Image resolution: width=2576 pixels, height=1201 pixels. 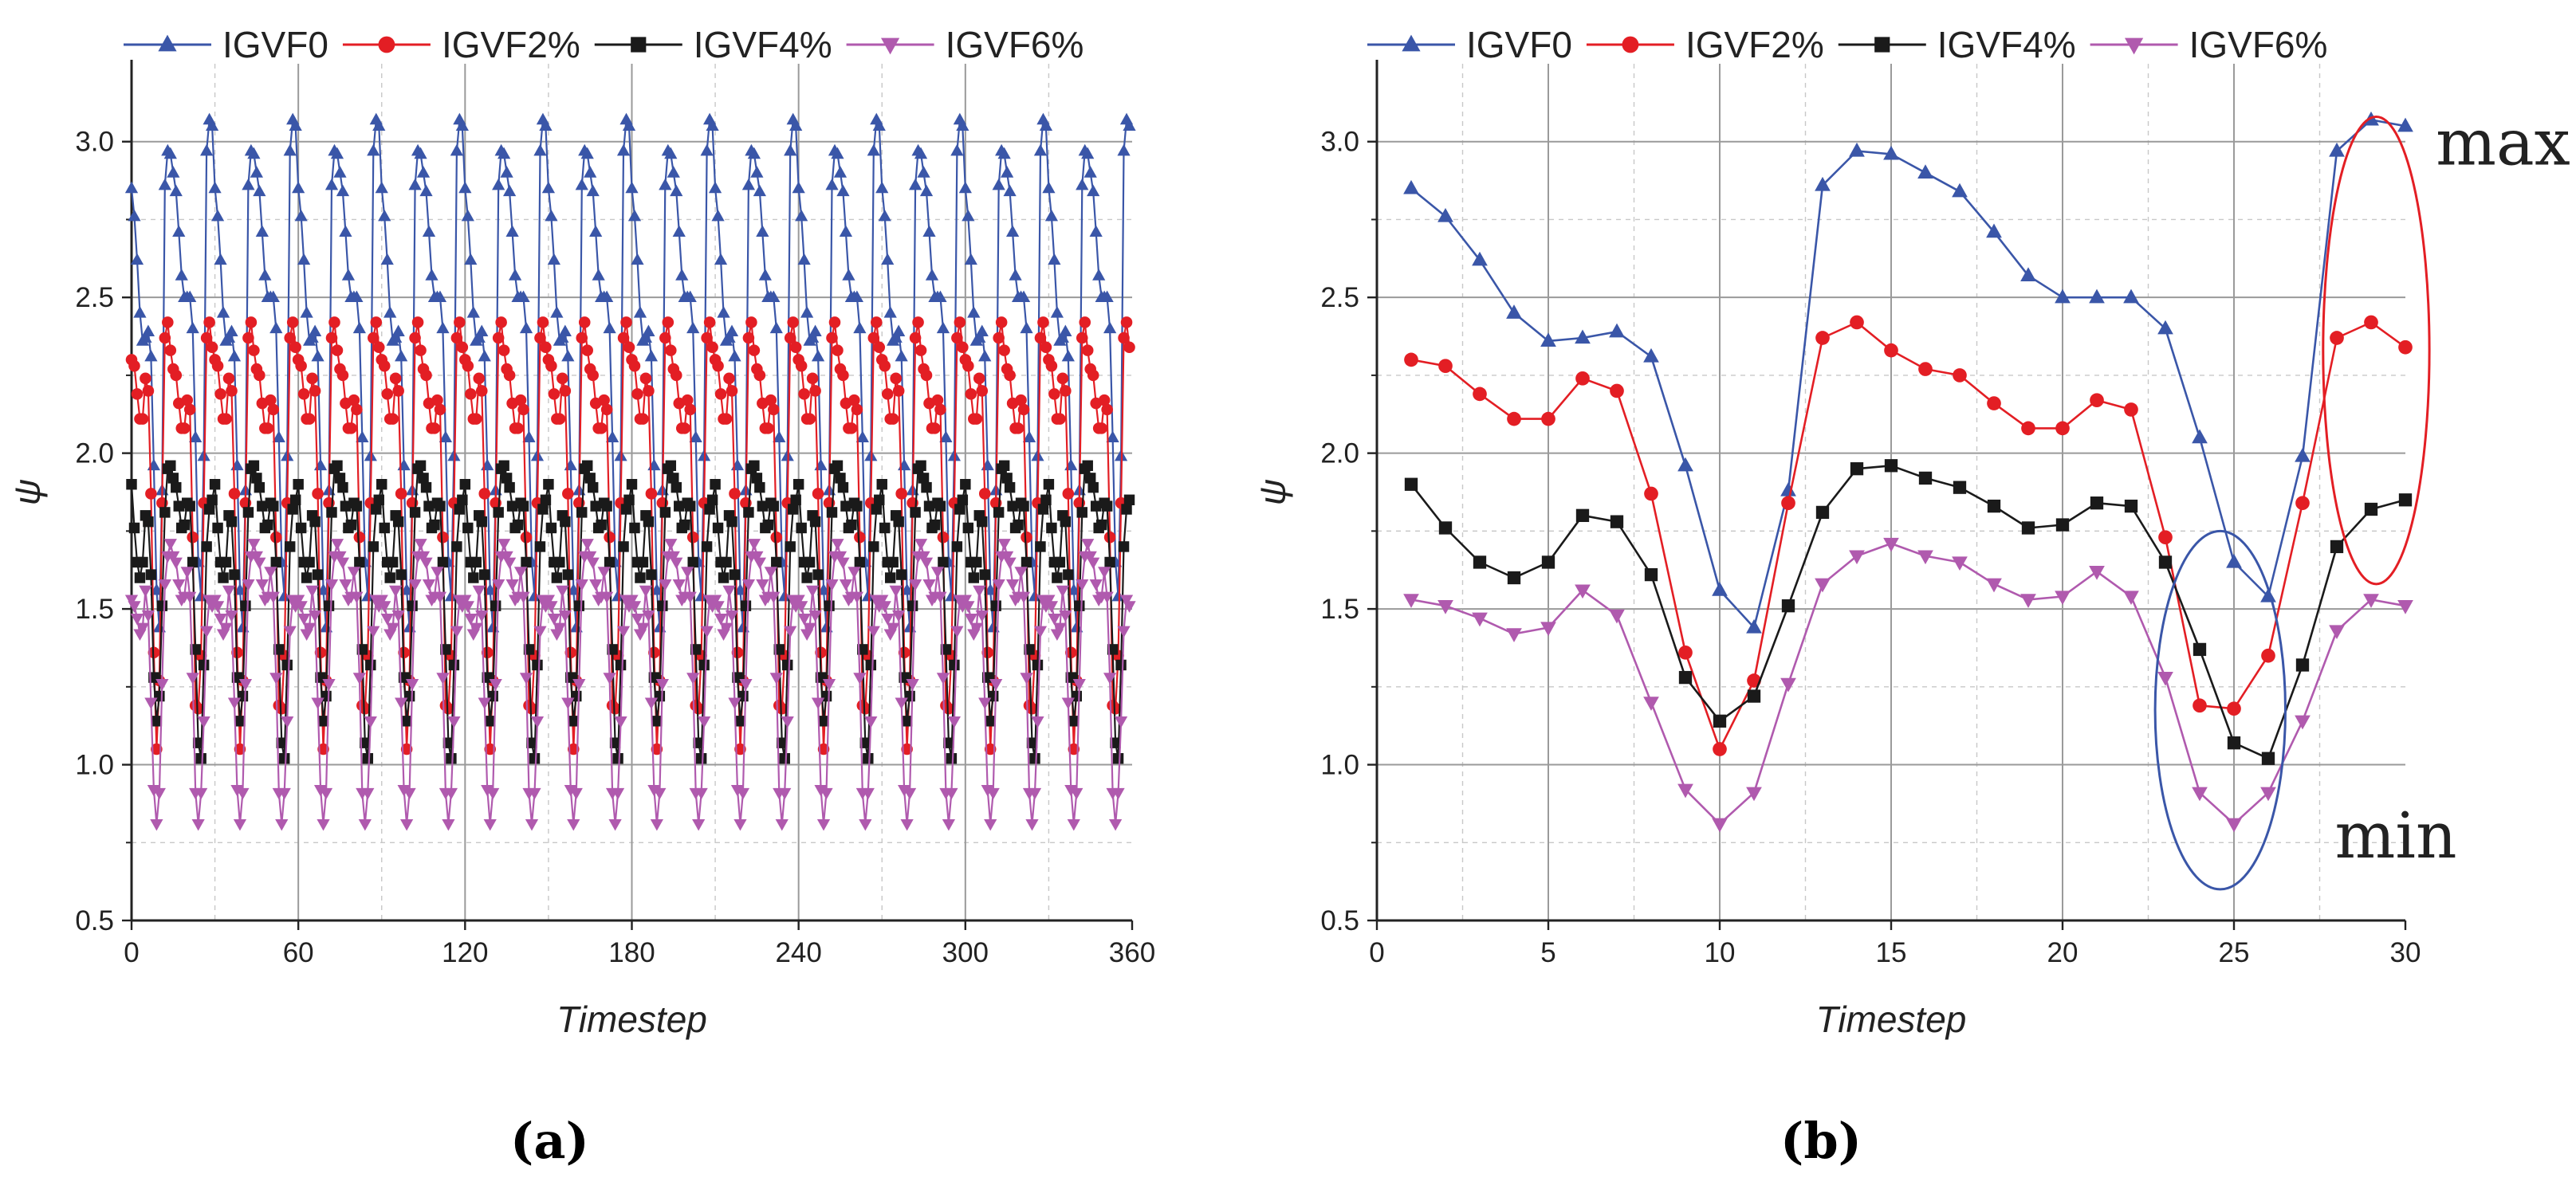 I want to click on legend-marker, so click(x=890, y=46).